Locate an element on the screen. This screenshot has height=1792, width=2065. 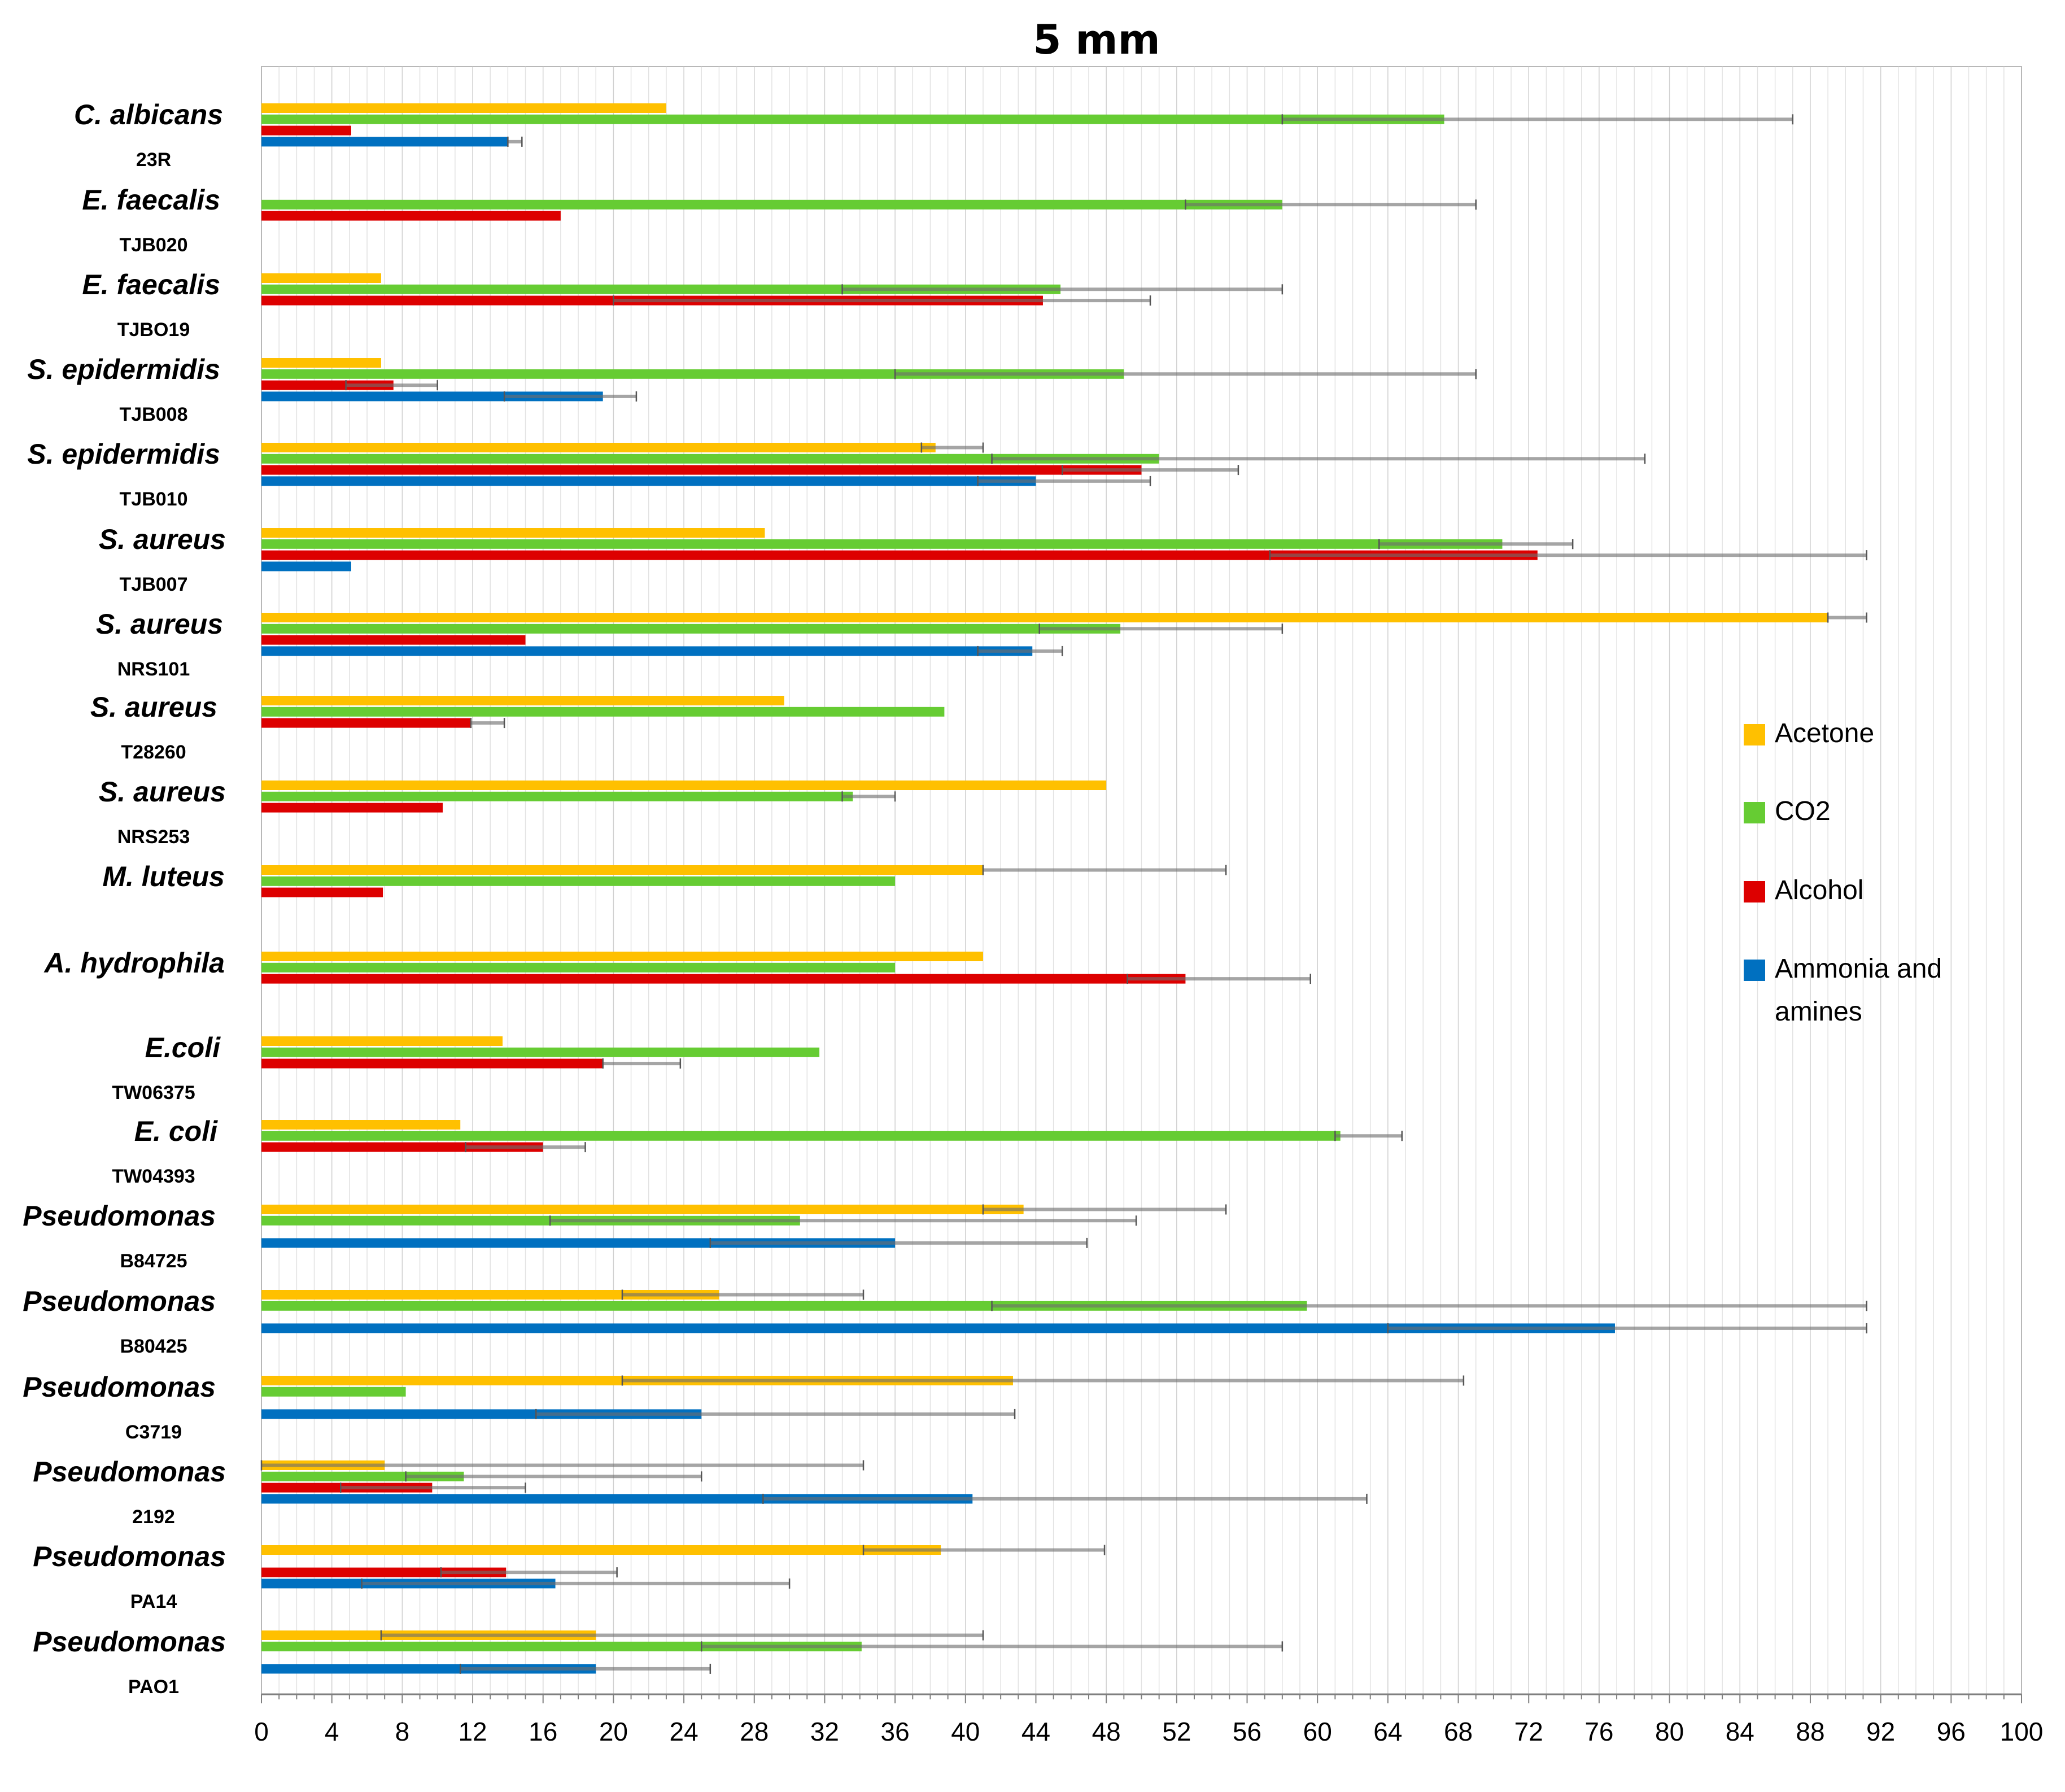
x-tick-label: 16 is located at coordinates (543, 1731).